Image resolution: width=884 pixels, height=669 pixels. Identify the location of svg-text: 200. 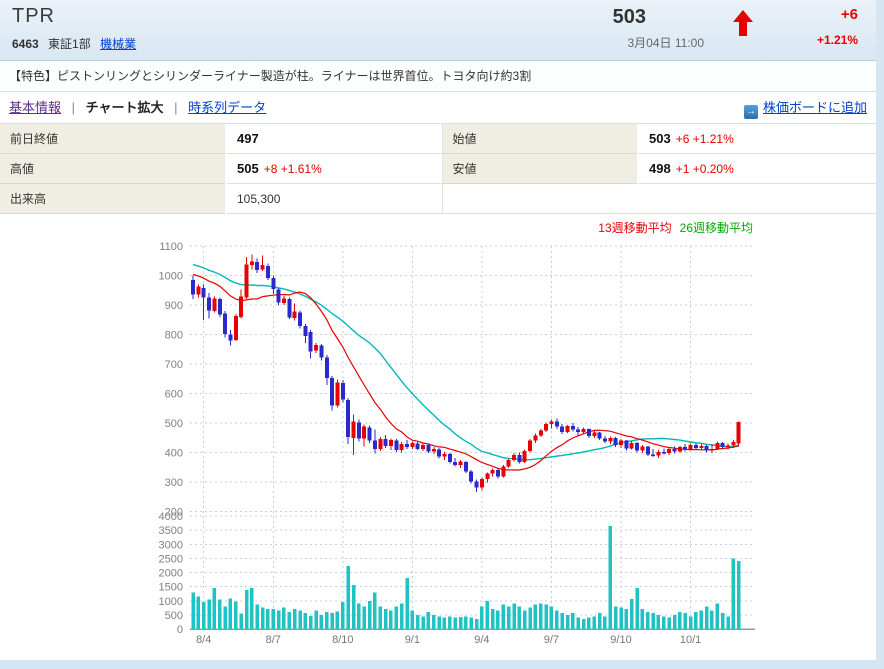
(174, 513).